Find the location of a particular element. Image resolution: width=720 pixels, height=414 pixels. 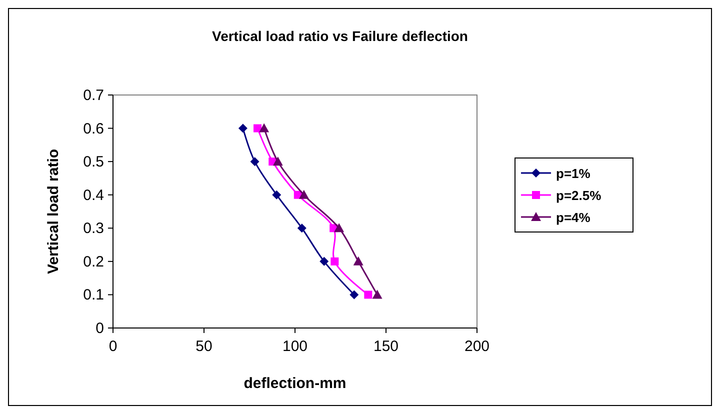

y-tick-label: 0.3 is located at coordinates (93, 229).